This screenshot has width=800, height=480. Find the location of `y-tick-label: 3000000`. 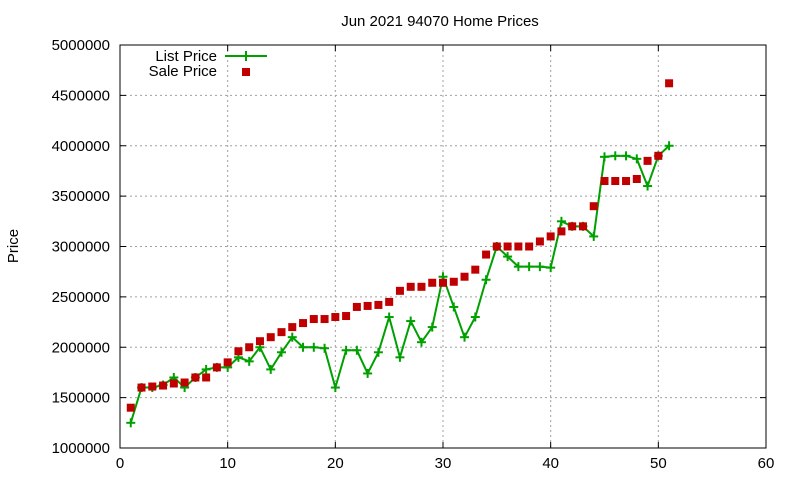

y-tick-label: 3000000 is located at coordinates (81, 247).